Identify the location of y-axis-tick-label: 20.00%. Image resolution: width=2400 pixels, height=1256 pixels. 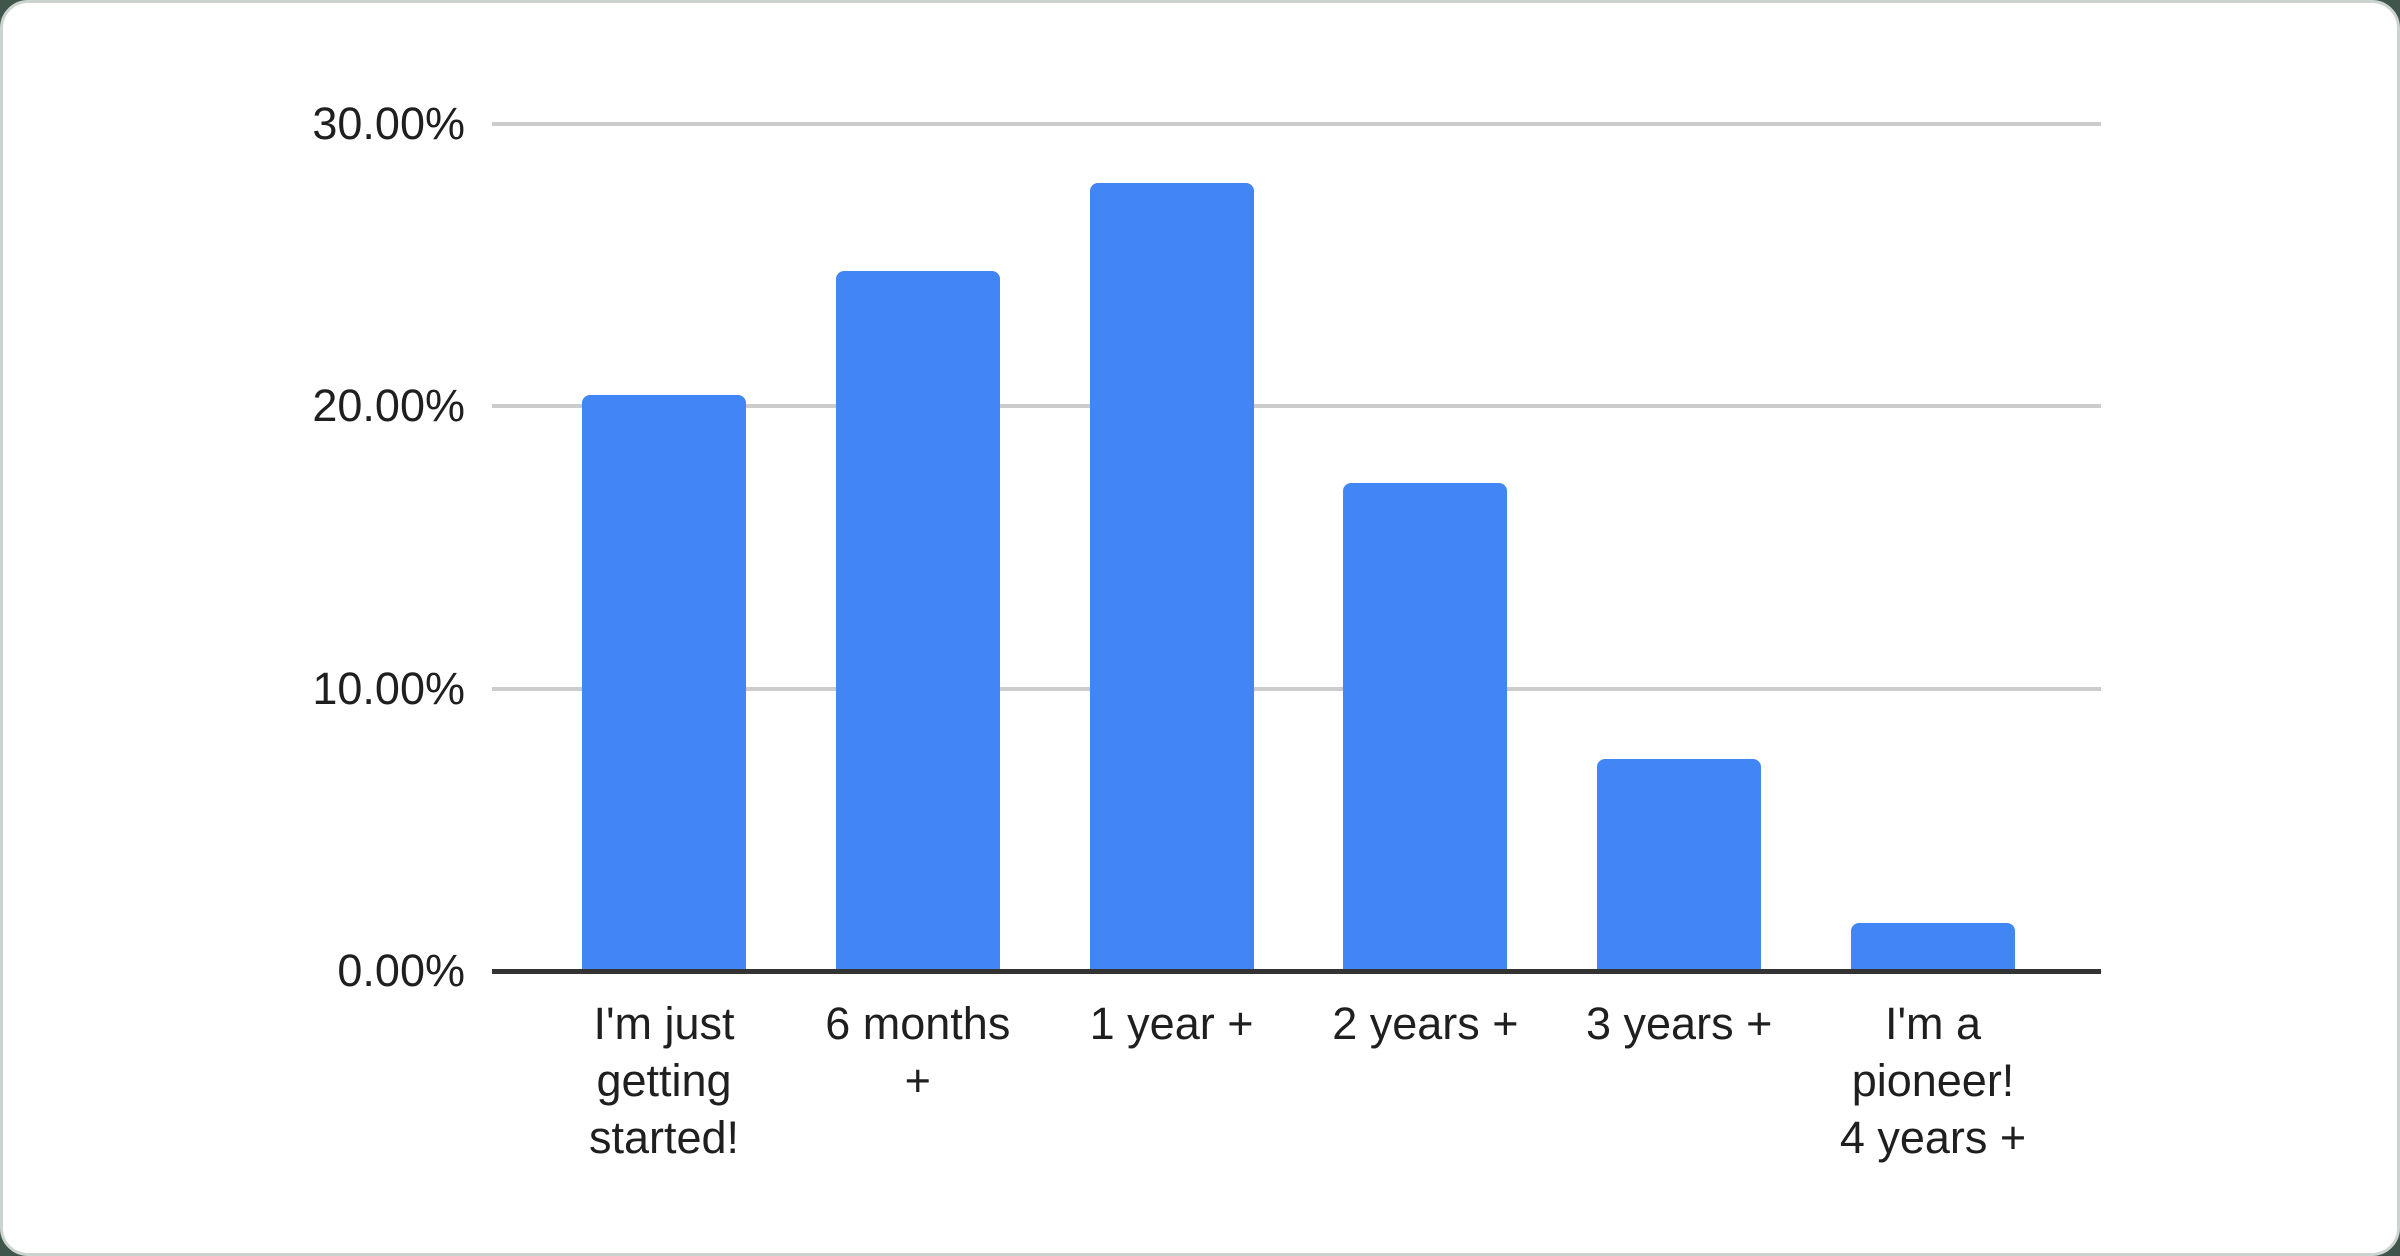
(388, 406).